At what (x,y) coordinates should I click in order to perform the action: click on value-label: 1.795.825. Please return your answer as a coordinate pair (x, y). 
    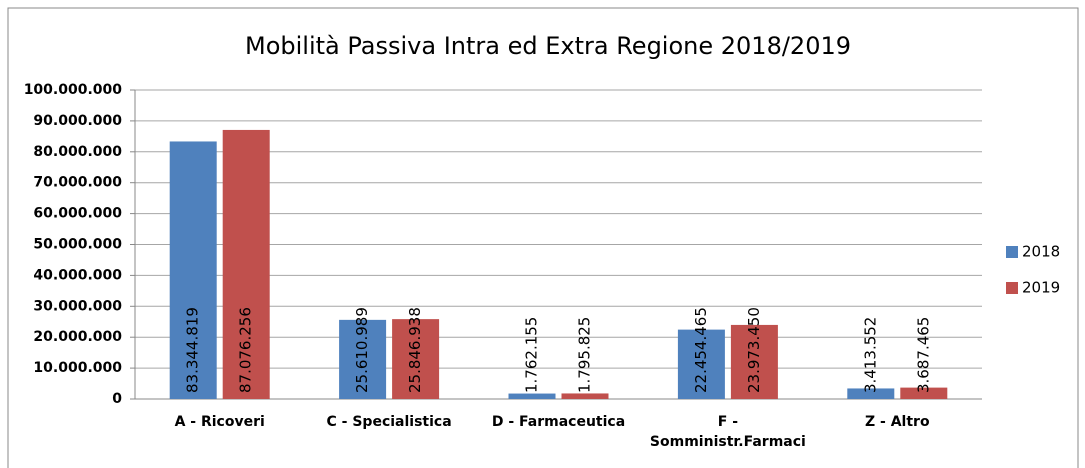
    Looking at the image, I should click on (585, 355).